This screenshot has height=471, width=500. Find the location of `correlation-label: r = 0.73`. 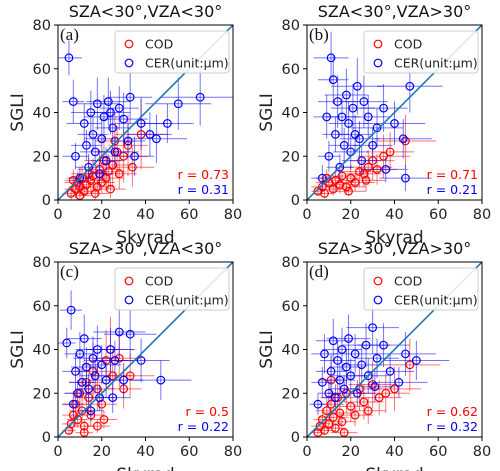

correlation-label: r = 0.73 is located at coordinates (203, 174).